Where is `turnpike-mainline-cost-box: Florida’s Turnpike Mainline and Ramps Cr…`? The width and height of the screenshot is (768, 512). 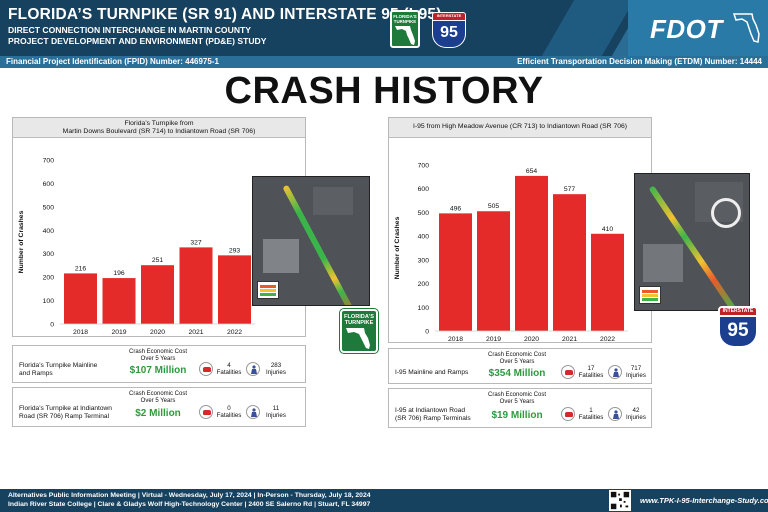
turnpike-mainline-cost-box: Florida’s Turnpike Mainline and Ramps Cr… is located at coordinates (159, 364).